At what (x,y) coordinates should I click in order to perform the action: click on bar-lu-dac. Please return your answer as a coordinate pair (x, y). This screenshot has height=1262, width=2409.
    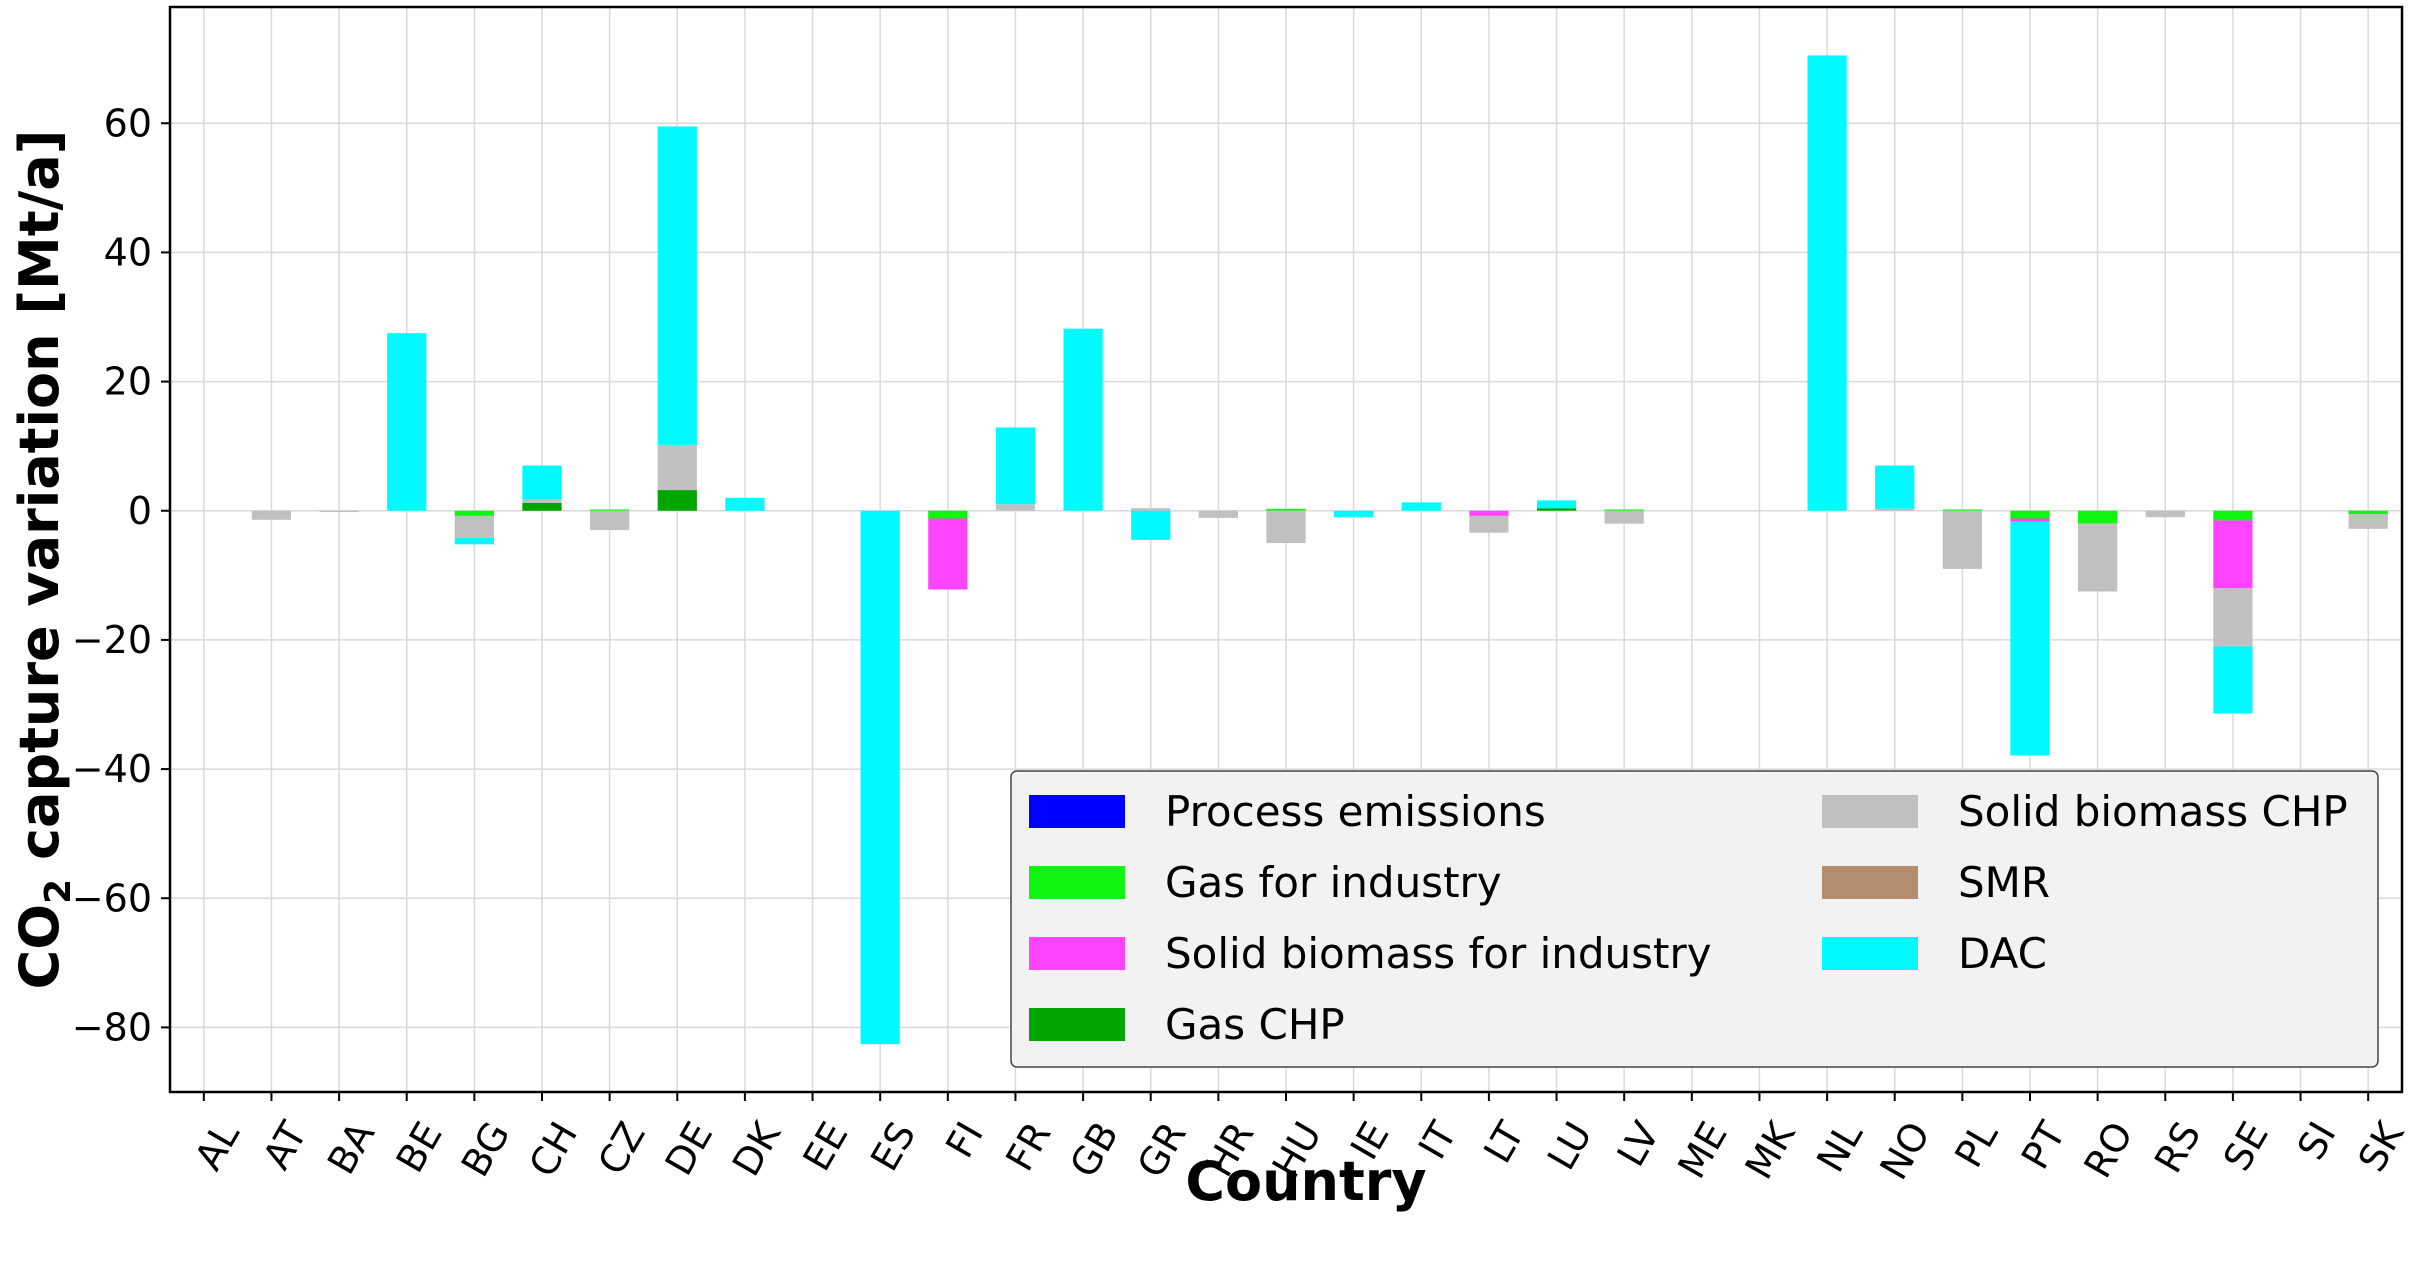
    Looking at the image, I should click on (1556, 504).